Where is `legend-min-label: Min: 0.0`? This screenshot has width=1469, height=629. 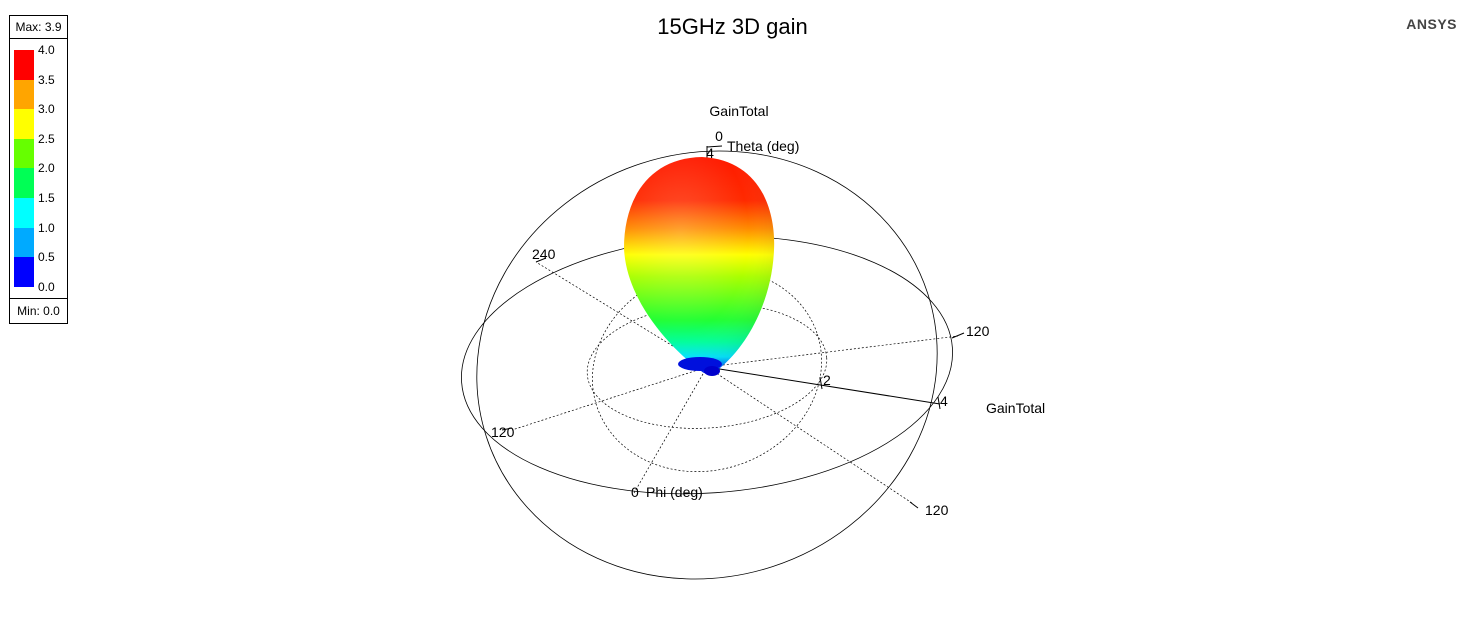
legend-min-label: Min: 0.0 is located at coordinates (38, 310).